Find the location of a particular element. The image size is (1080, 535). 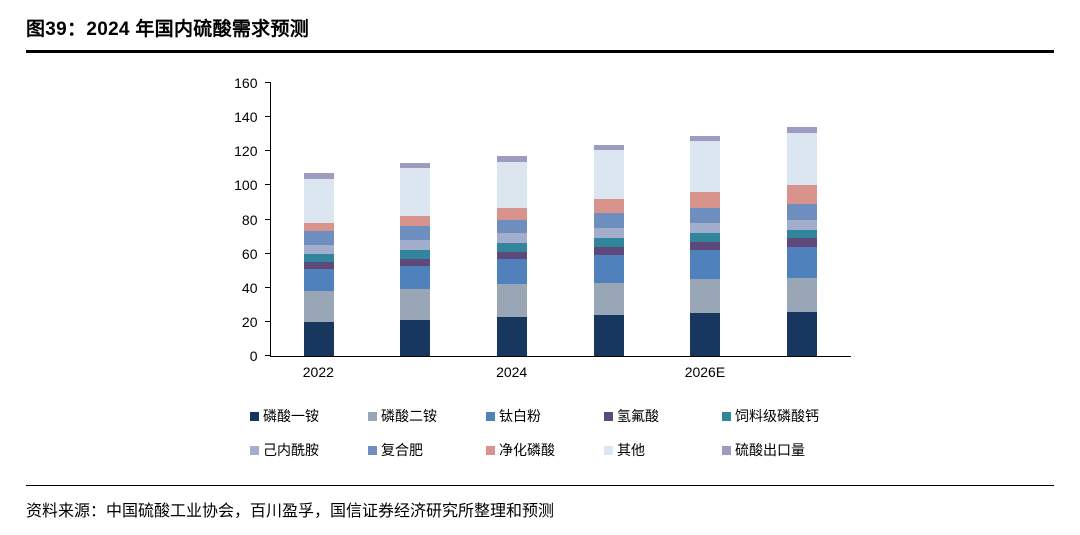

legend-item: 硫酸出口量 is located at coordinates (781, 450).